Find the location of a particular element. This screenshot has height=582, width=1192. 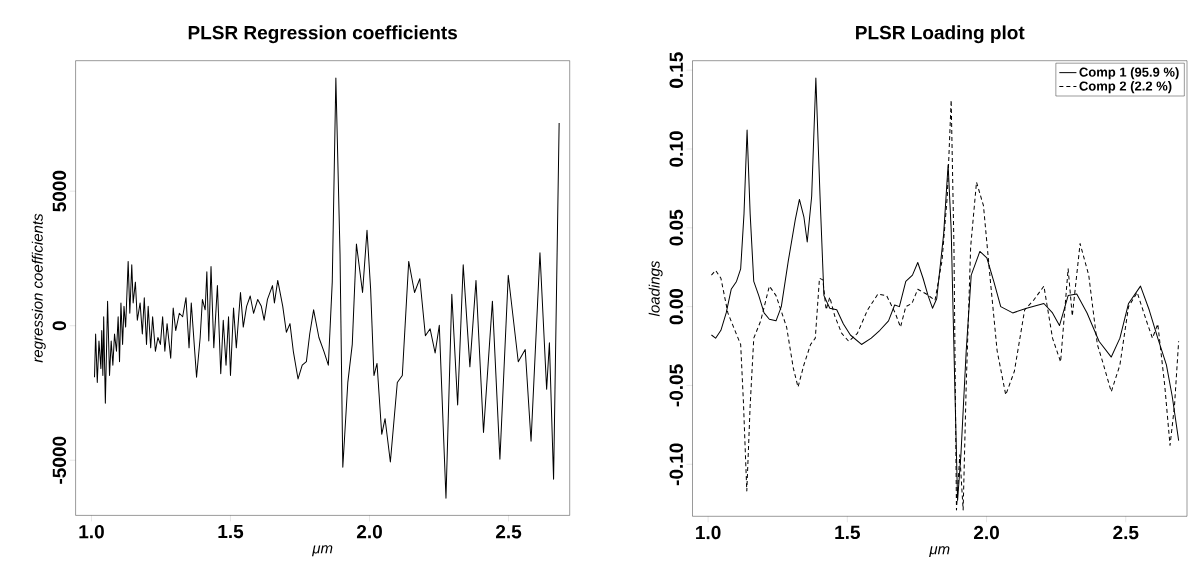

y-axis-title: regression coefficients is located at coordinates (38, 288).